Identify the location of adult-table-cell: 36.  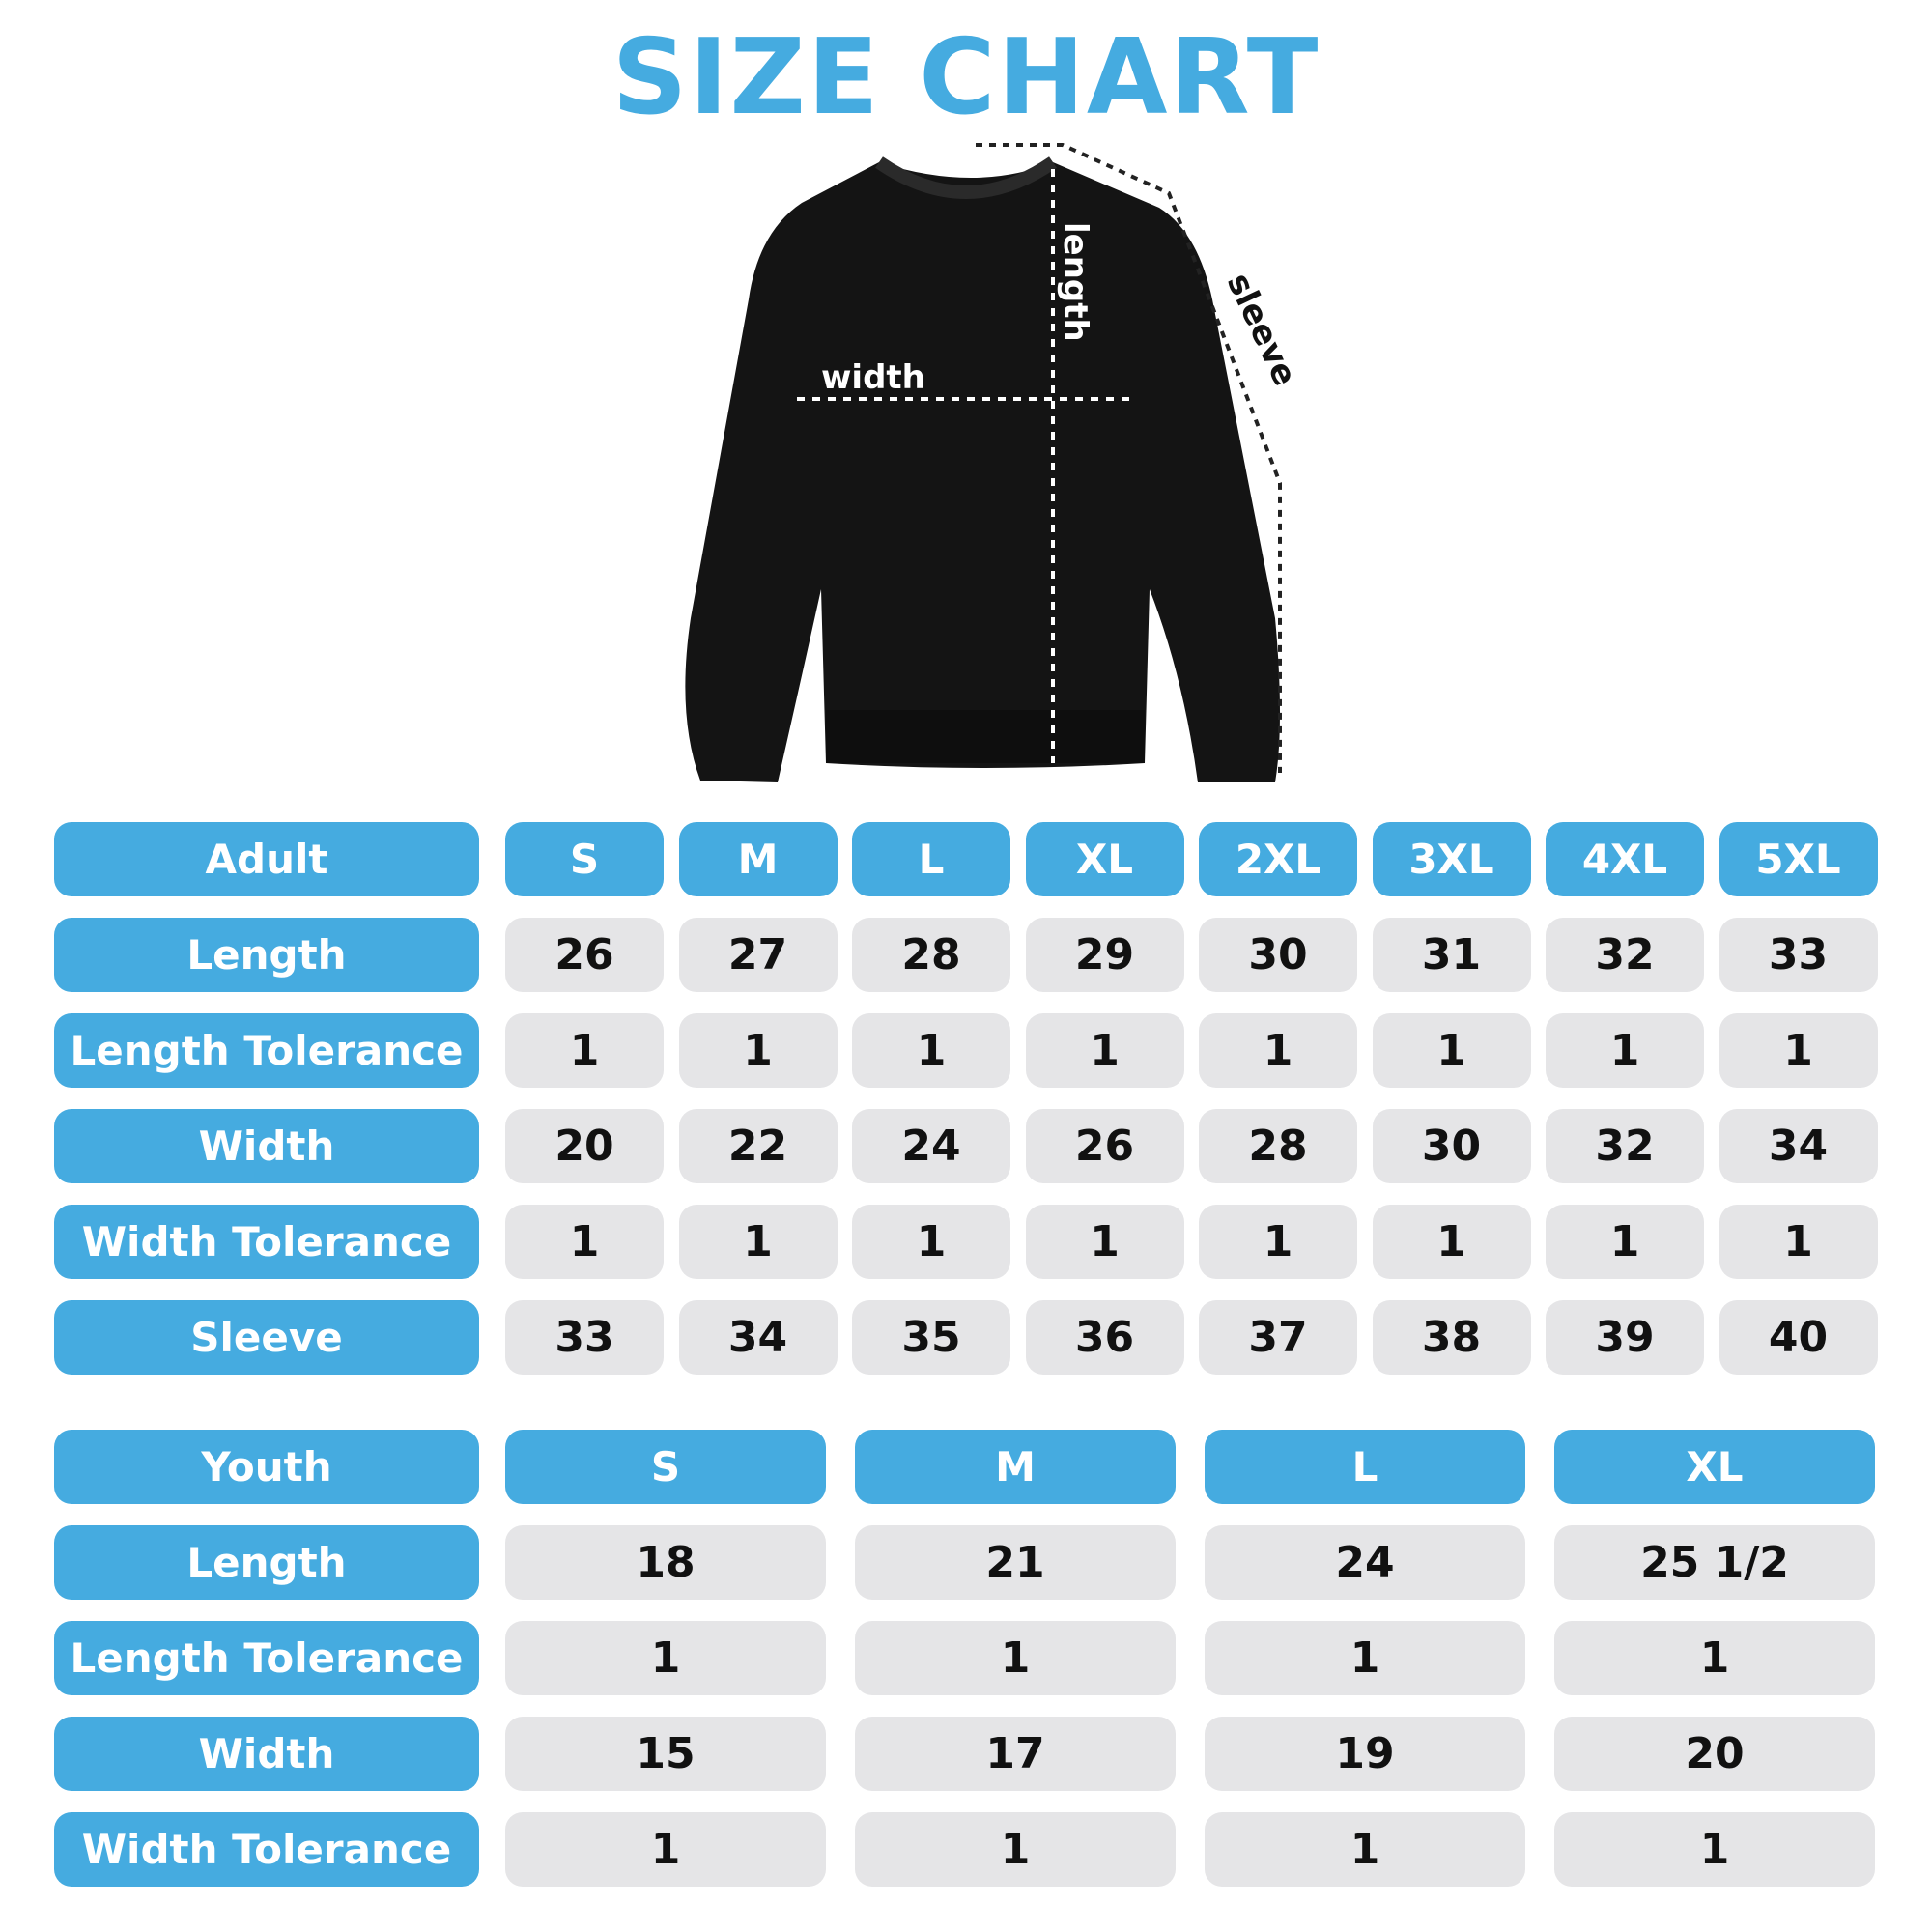
(1104, 1337).